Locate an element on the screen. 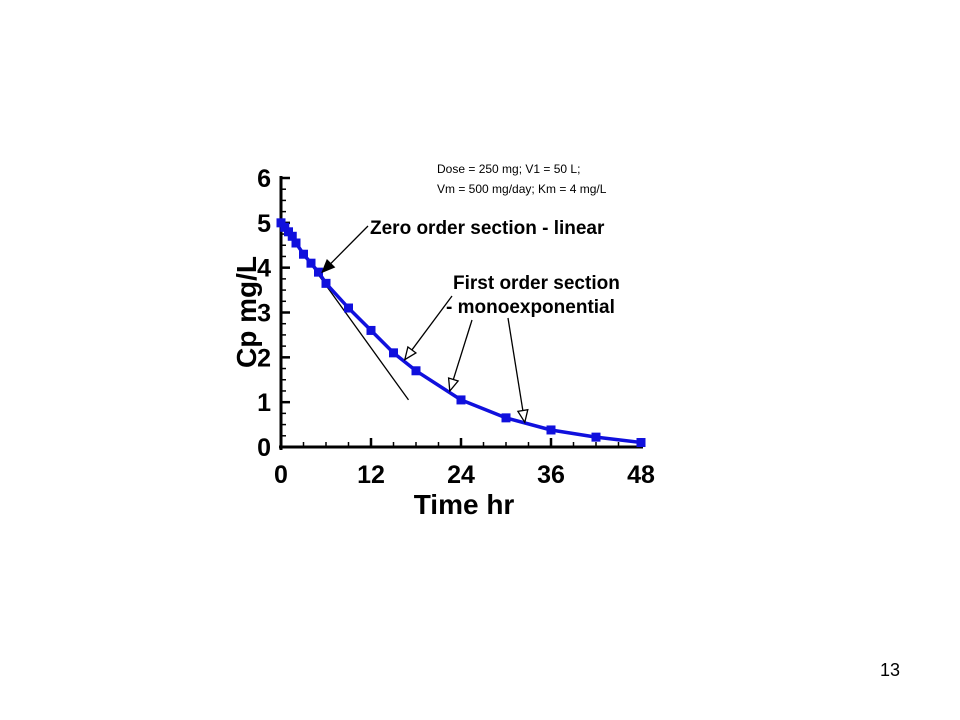 The width and height of the screenshot is (960, 720). y-tick-label-4: 4 is located at coordinates (264, 269).